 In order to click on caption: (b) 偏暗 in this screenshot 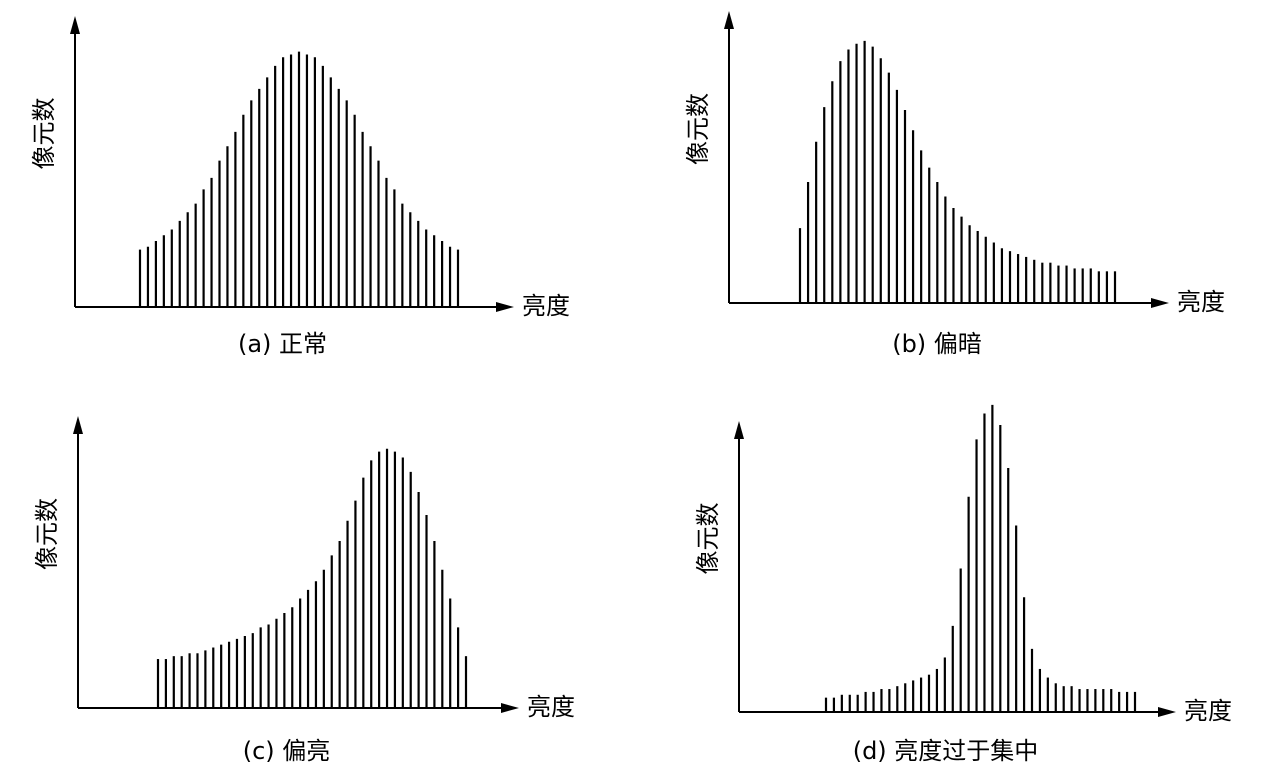, I will do `click(937, 344)`.